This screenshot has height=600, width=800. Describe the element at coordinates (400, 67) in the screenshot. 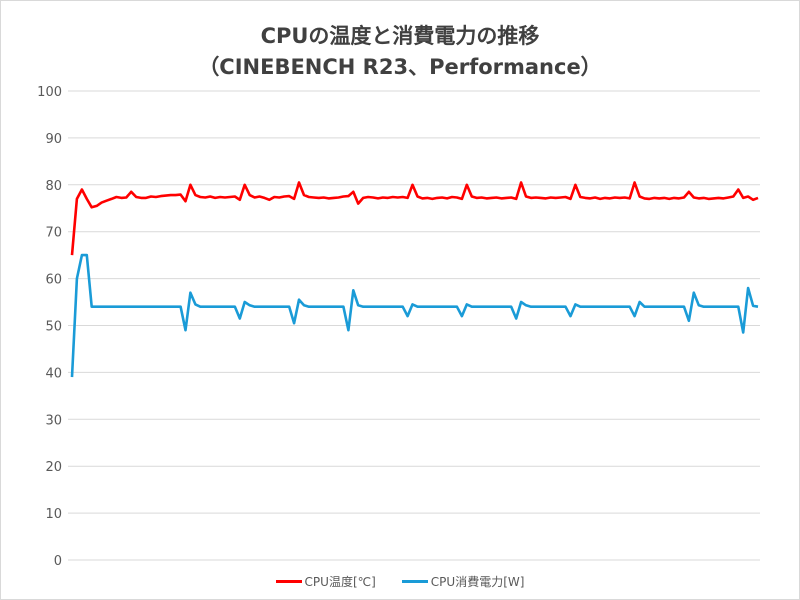

I see `chart-subtitle: （CINEBENCH R23、Performance）` at that location.